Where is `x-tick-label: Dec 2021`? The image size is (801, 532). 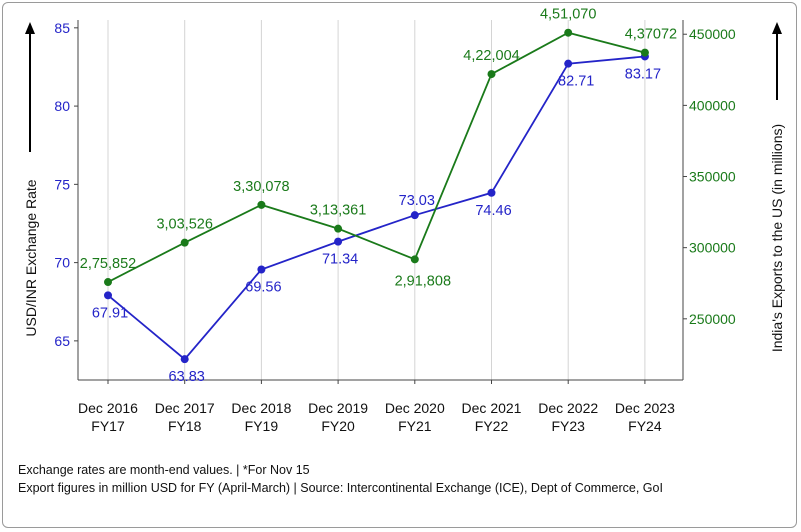
x-tick-label: Dec 2021 is located at coordinates (492, 408).